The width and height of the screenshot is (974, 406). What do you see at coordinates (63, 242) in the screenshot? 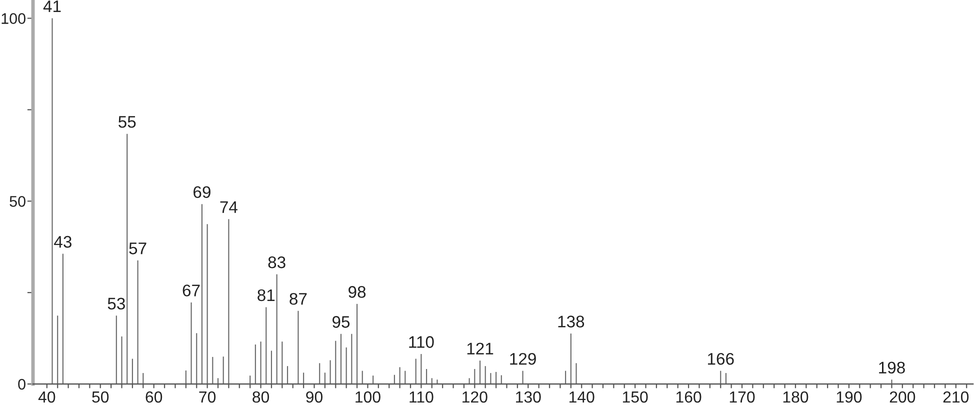
I see `annotation: 43` at bounding box center [63, 242].